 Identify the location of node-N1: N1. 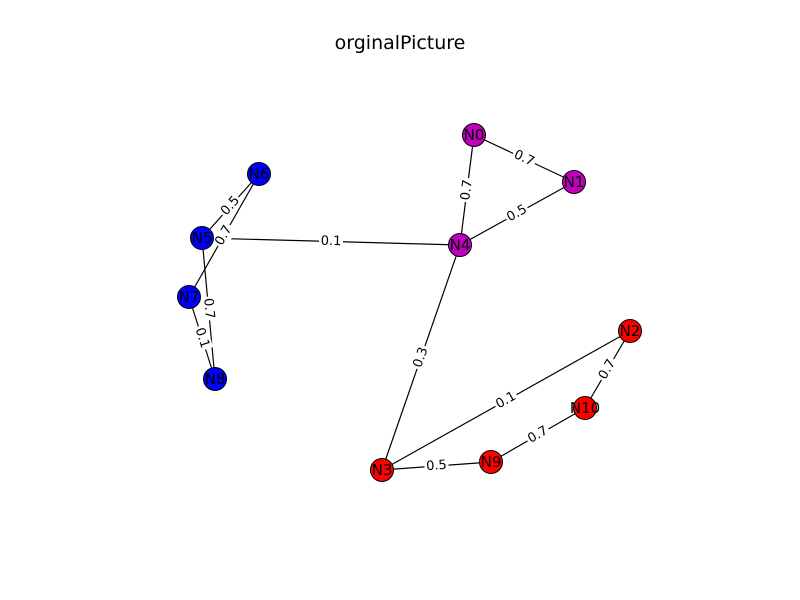
(574, 182).